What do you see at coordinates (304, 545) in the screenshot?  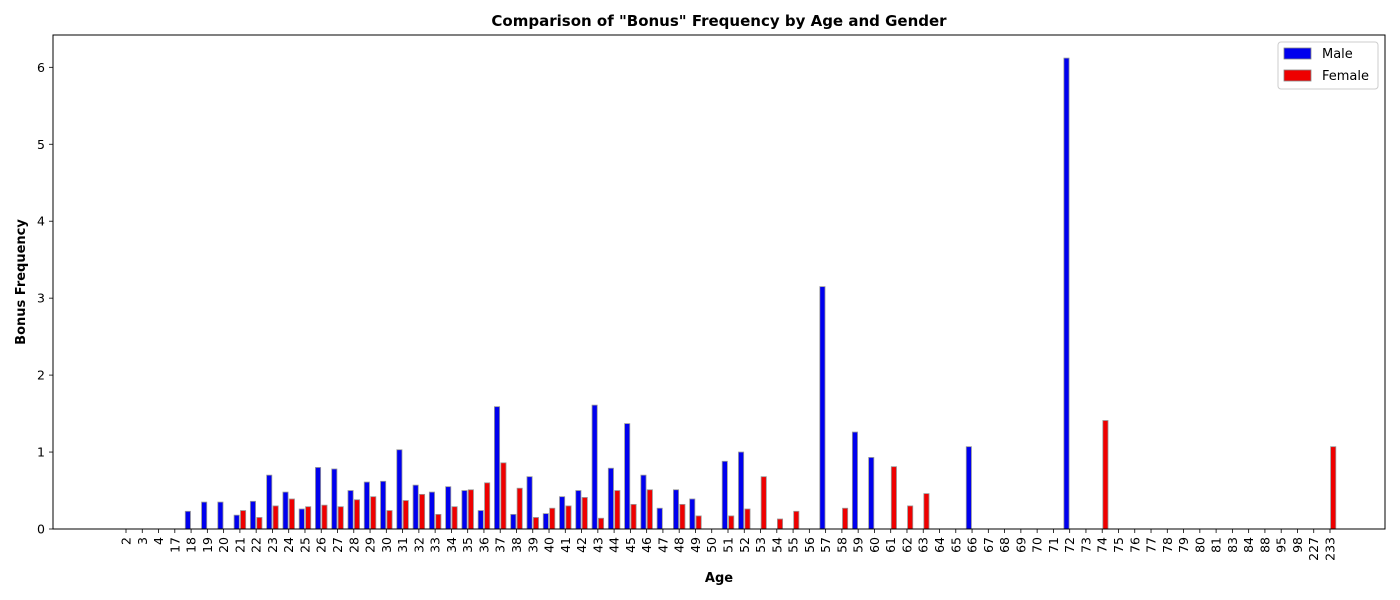 I see `x-tick-label-25: 25` at bounding box center [304, 545].